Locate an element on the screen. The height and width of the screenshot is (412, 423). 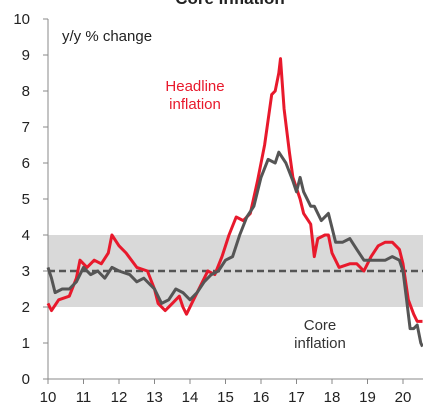
y-tick-label: 5 is located at coordinates (26, 199).